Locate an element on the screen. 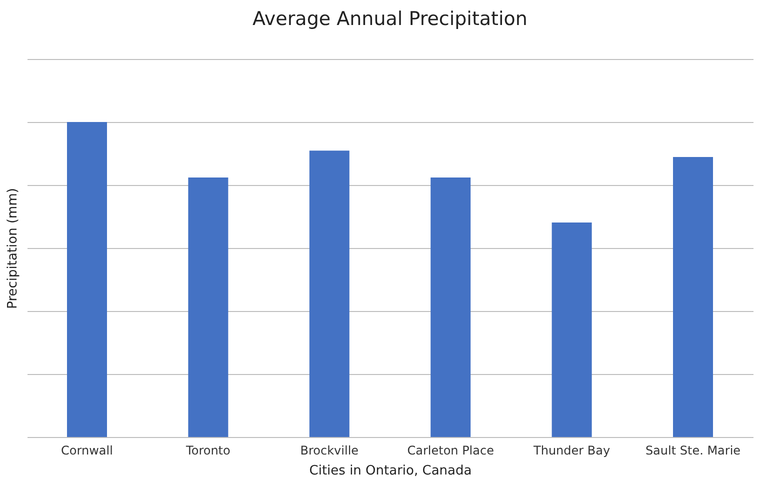 This screenshot has height=485, width=761. y-axis-title: Precipitation (mm) is located at coordinates (13, 248).